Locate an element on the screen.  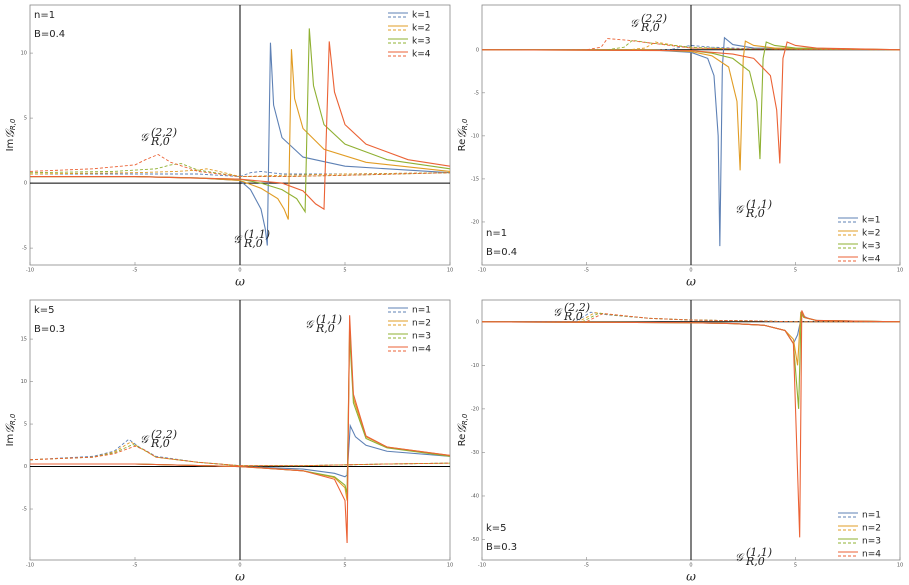
y-tick-label: 15 is located at coordinates (24, 340).